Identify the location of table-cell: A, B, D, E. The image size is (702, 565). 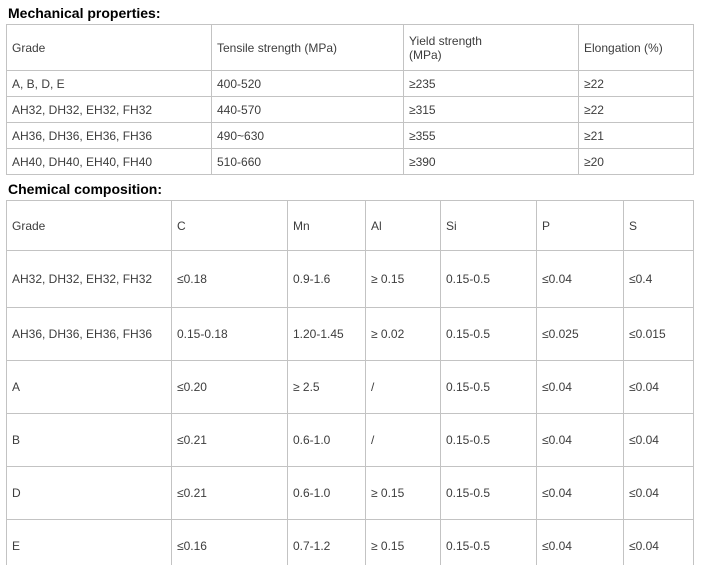
(109, 83).